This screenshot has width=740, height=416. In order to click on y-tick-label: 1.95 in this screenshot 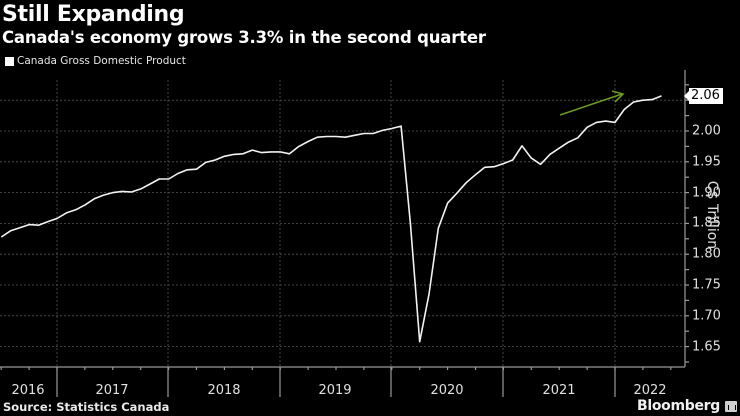, I will do `click(706, 162)`.